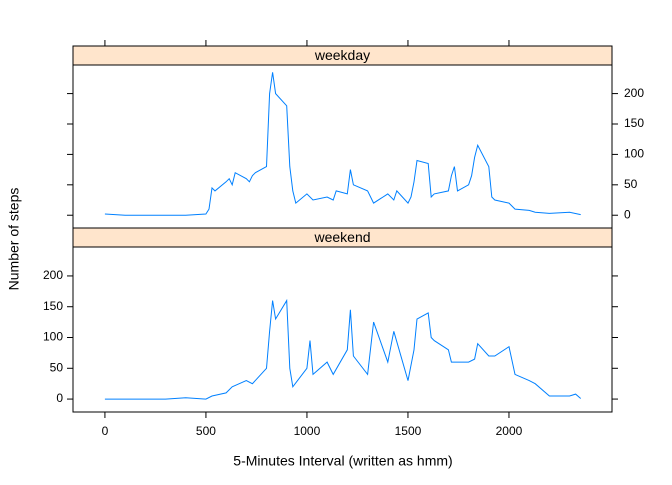 Image resolution: width=672 pixels, height=485 pixels. What do you see at coordinates (307, 431) in the screenshot?
I see `x-tick-label: 1000` at bounding box center [307, 431].